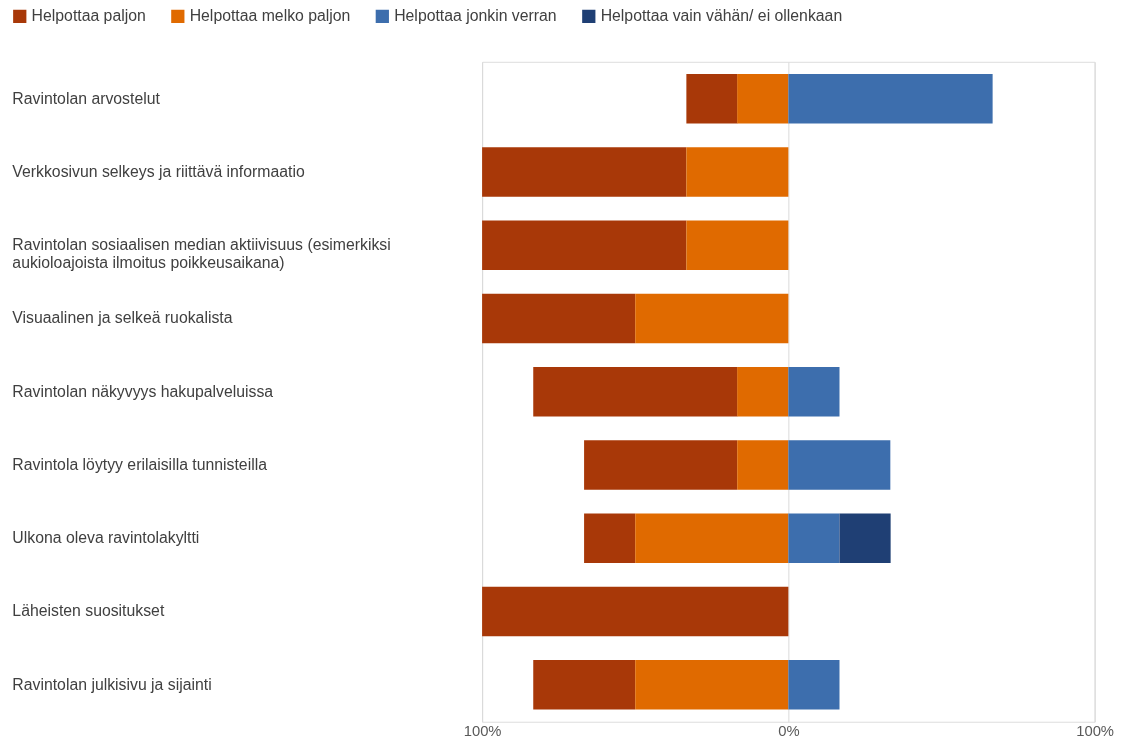 The image size is (1144, 755). What do you see at coordinates (122, 318) in the screenshot?
I see `y-tick-label: Visuaalinen ja selkeä ruokalista` at bounding box center [122, 318].